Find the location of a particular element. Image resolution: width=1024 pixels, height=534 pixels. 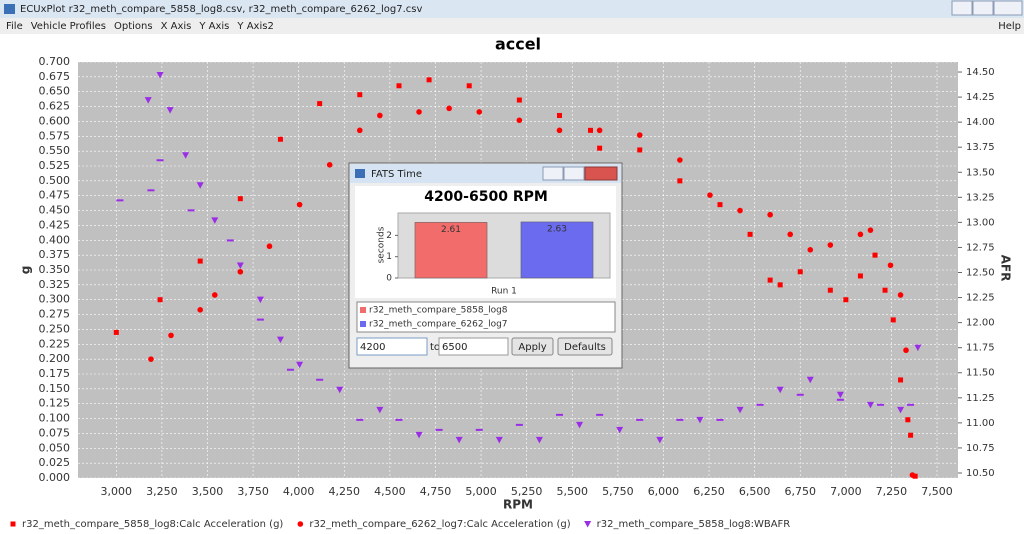

y-tick-label: 2 is located at coordinates (389, 236).